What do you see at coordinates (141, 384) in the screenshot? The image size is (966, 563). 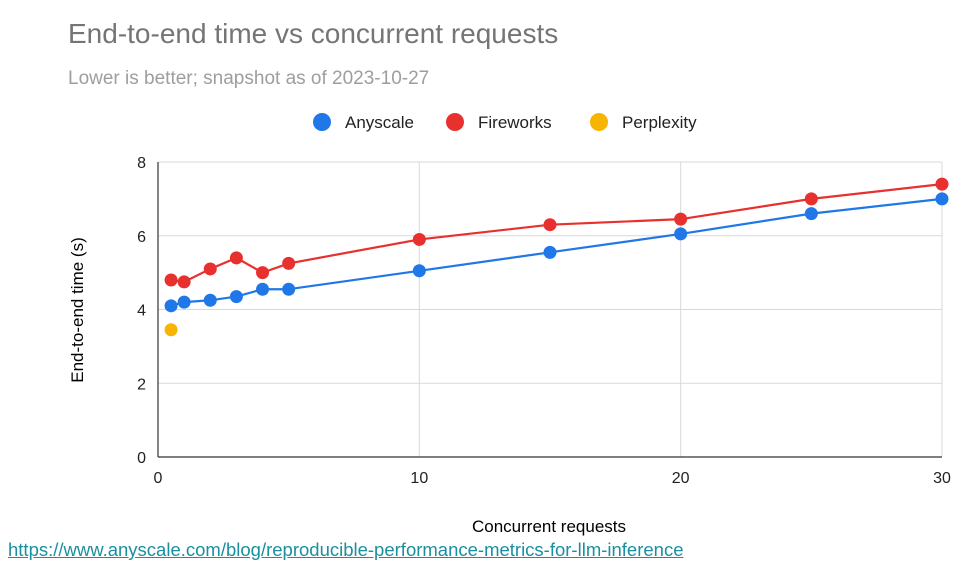 I see `y-tick-label: 2` at bounding box center [141, 384].